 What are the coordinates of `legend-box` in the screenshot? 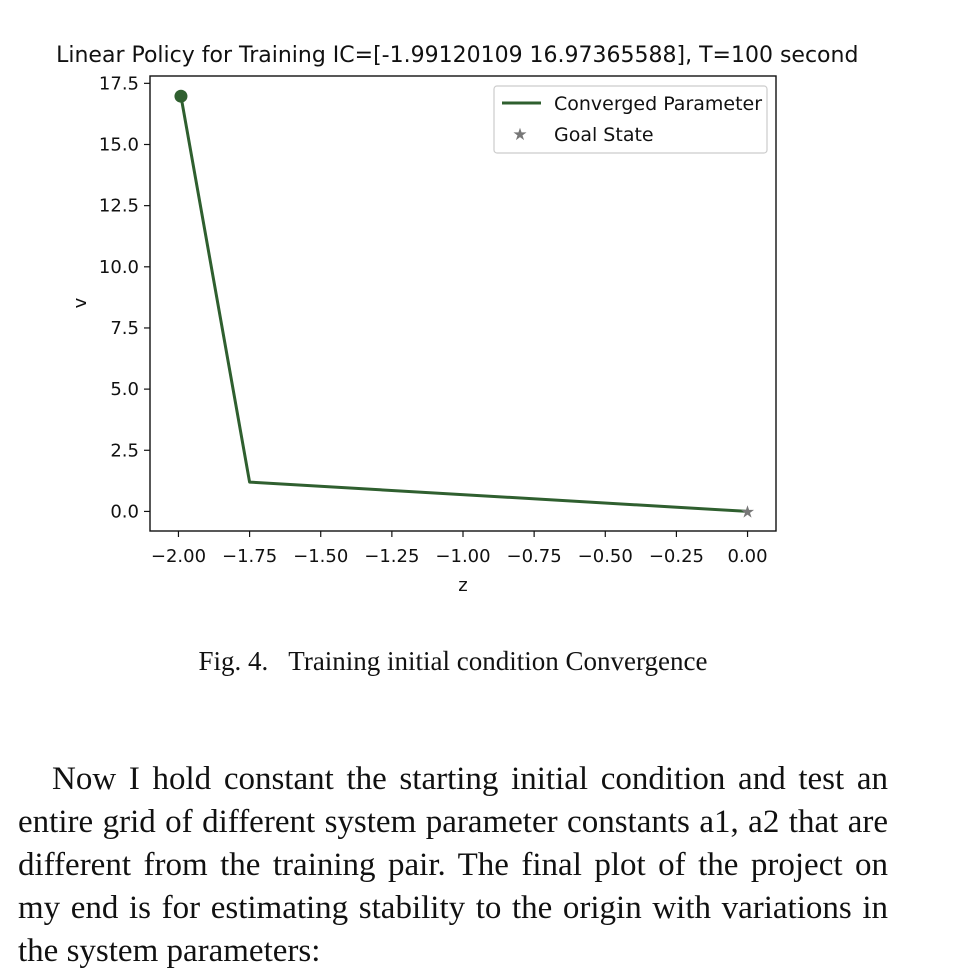 It's located at (630, 119).